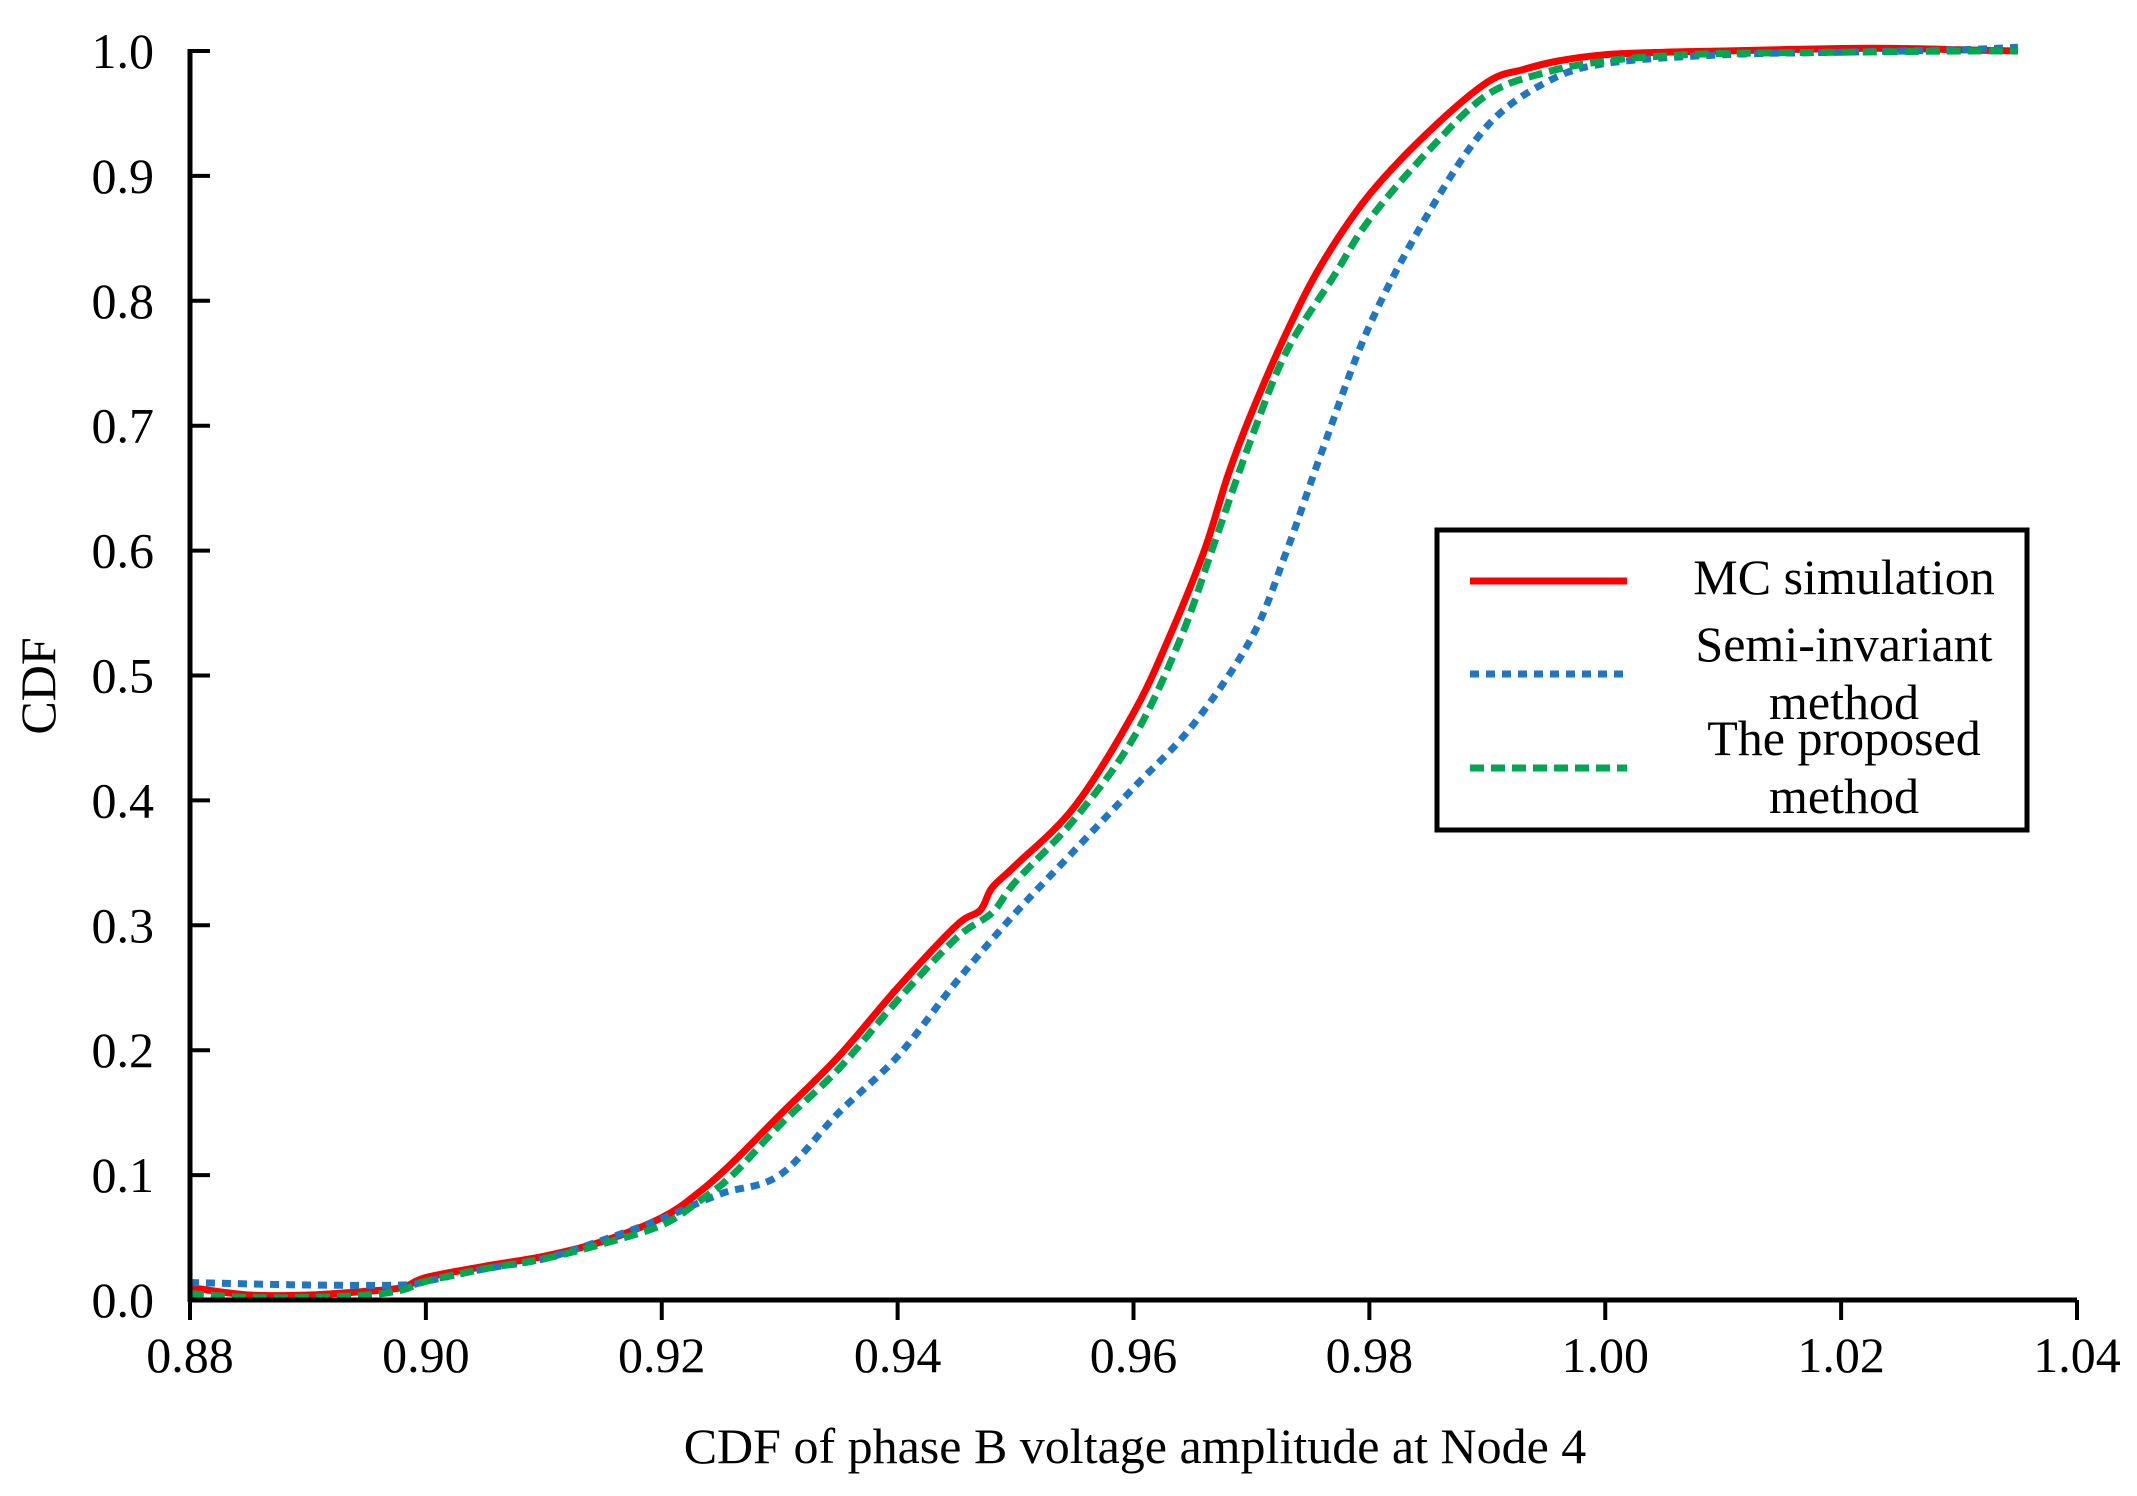 This screenshot has width=2137, height=1496. I want to click on x-tick-label: 0.92, so click(662, 1355).